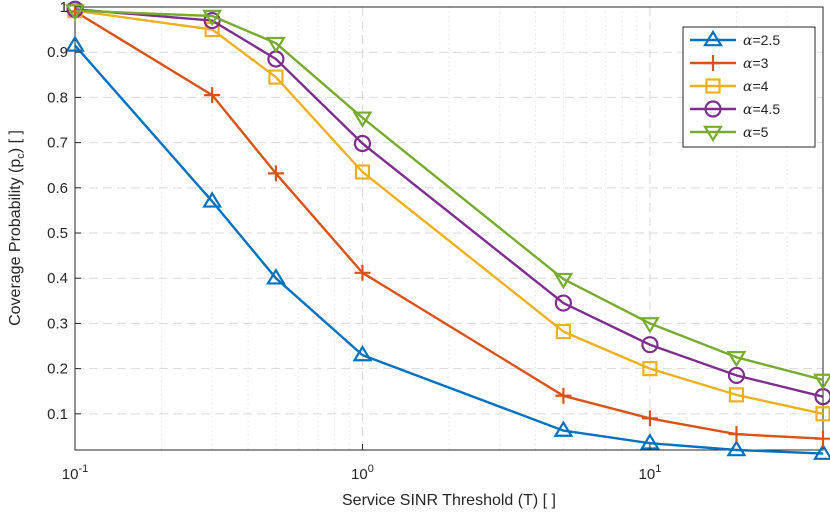  What do you see at coordinates (57, 323) in the screenshot?
I see `y-tick-label: 0.3` at bounding box center [57, 323].